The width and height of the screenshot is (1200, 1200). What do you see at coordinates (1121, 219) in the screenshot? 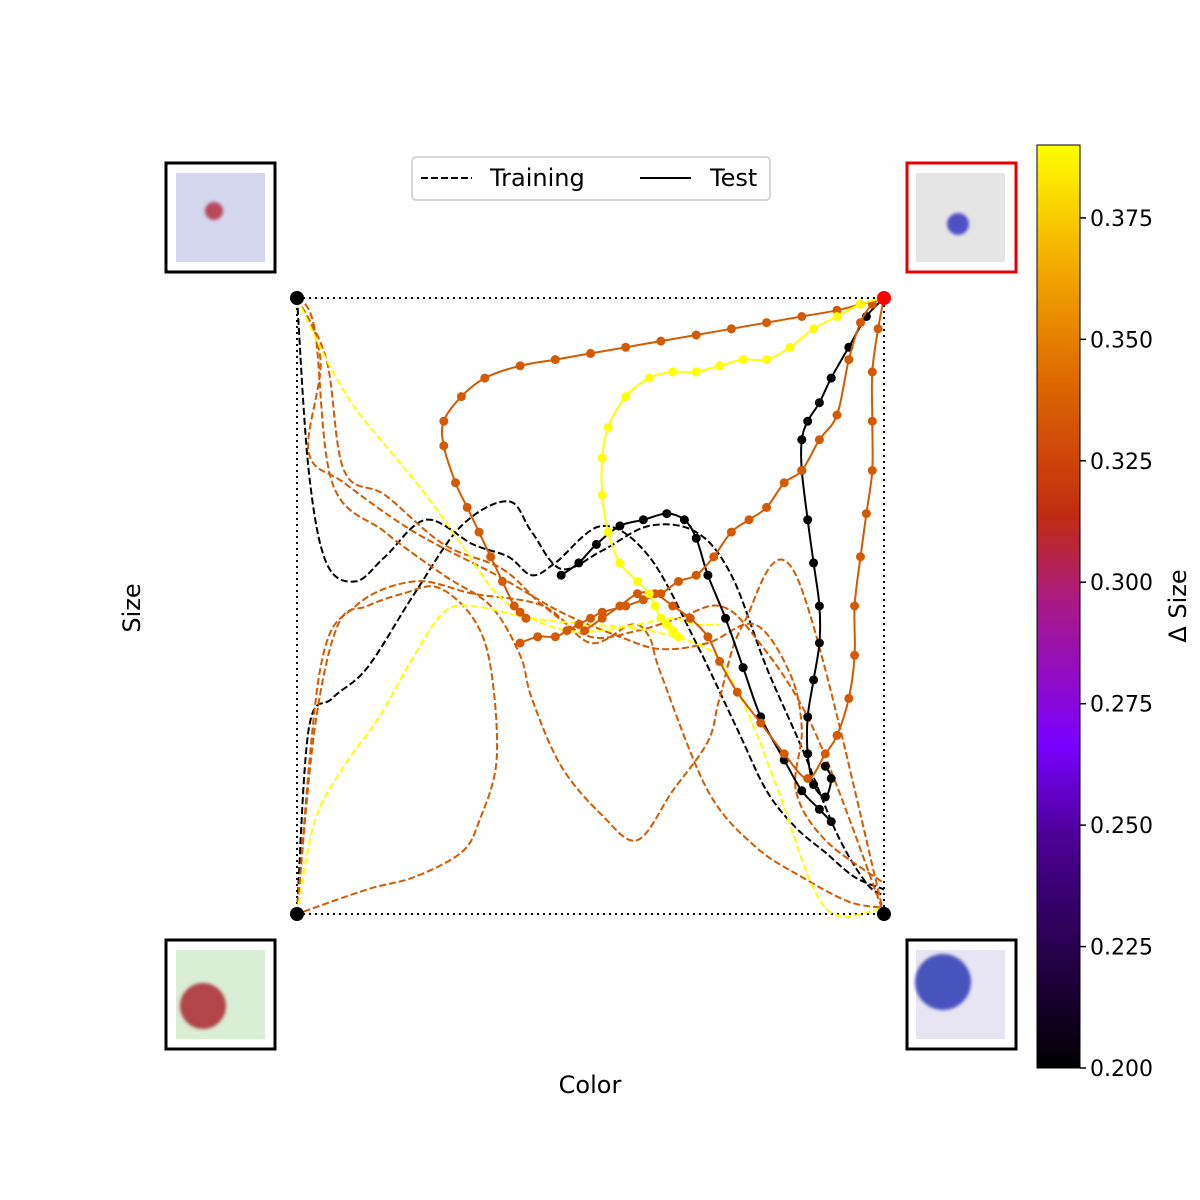
I see `colorbar-tick-label-7: 0.375` at bounding box center [1121, 219].